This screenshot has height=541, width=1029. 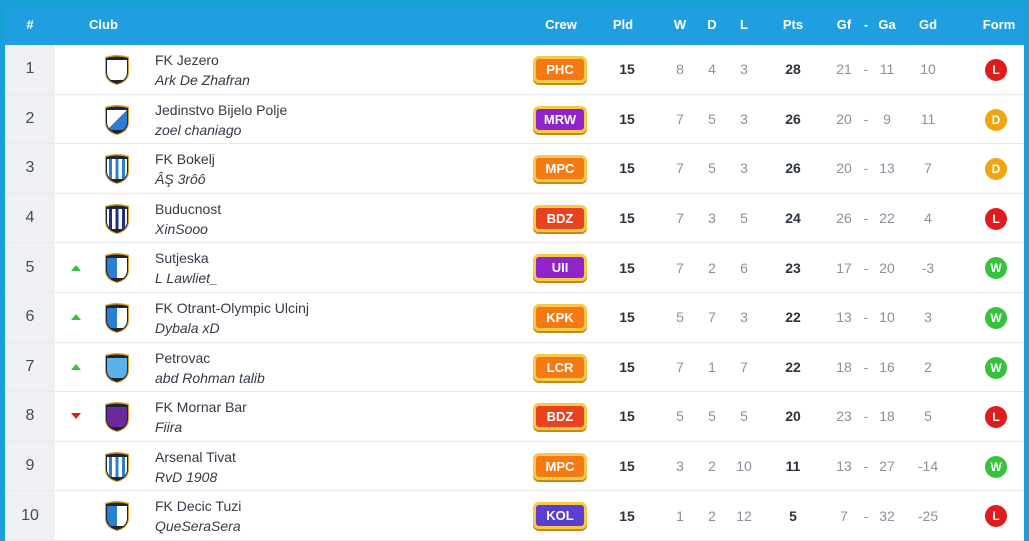 What do you see at coordinates (182, 258) in the screenshot?
I see `club-name: Sutjeska` at bounding box center [182, 258].